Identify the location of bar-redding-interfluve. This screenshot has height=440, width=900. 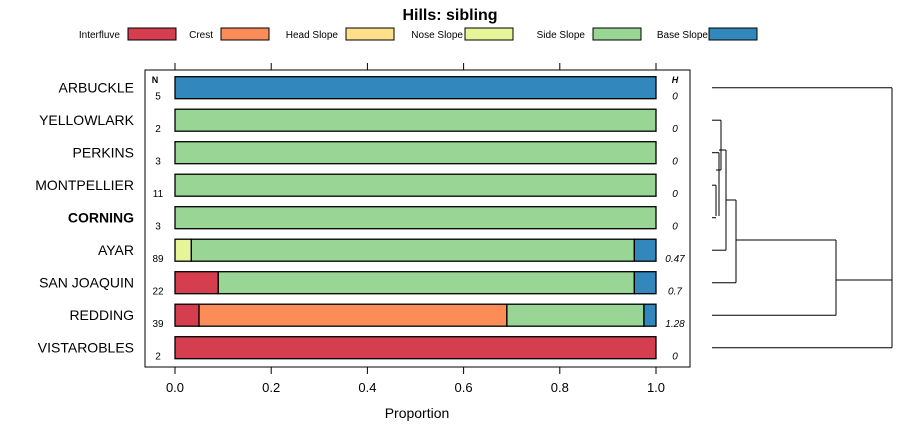
(187, 315).